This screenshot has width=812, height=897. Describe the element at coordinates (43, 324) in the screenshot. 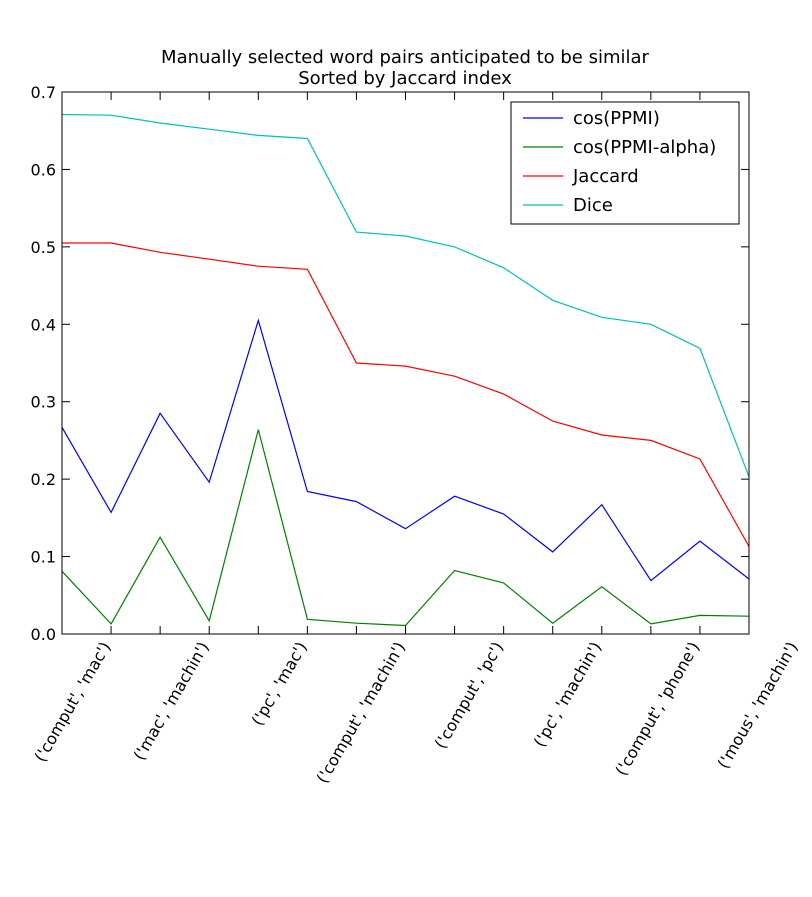

I see `y-tick-label: 0.4` at that location.